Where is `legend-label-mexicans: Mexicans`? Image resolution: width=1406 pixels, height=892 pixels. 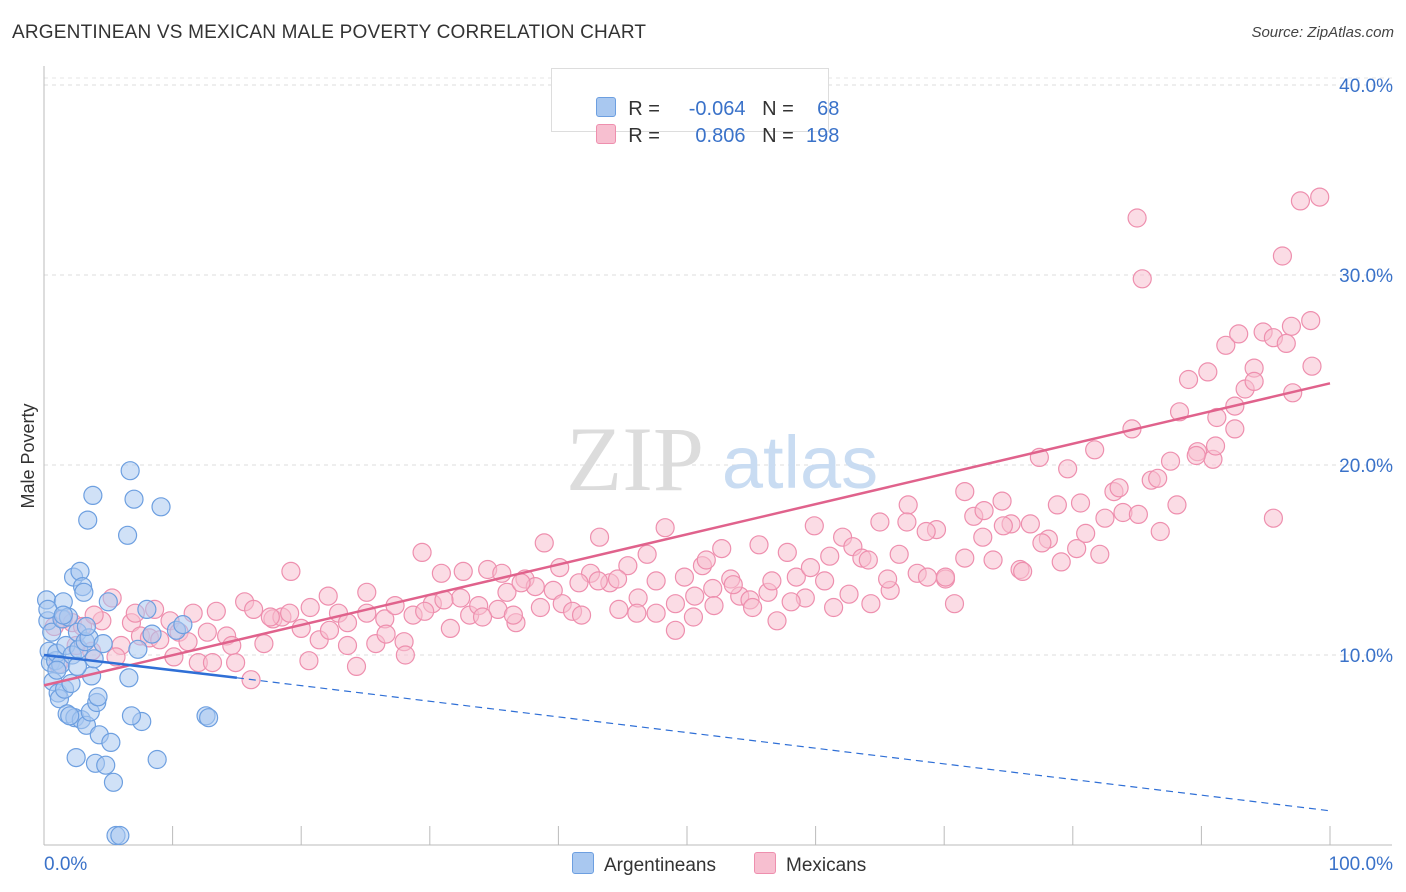 legend-label-mexicans: Mexicans is located at coordinates (826, 865).